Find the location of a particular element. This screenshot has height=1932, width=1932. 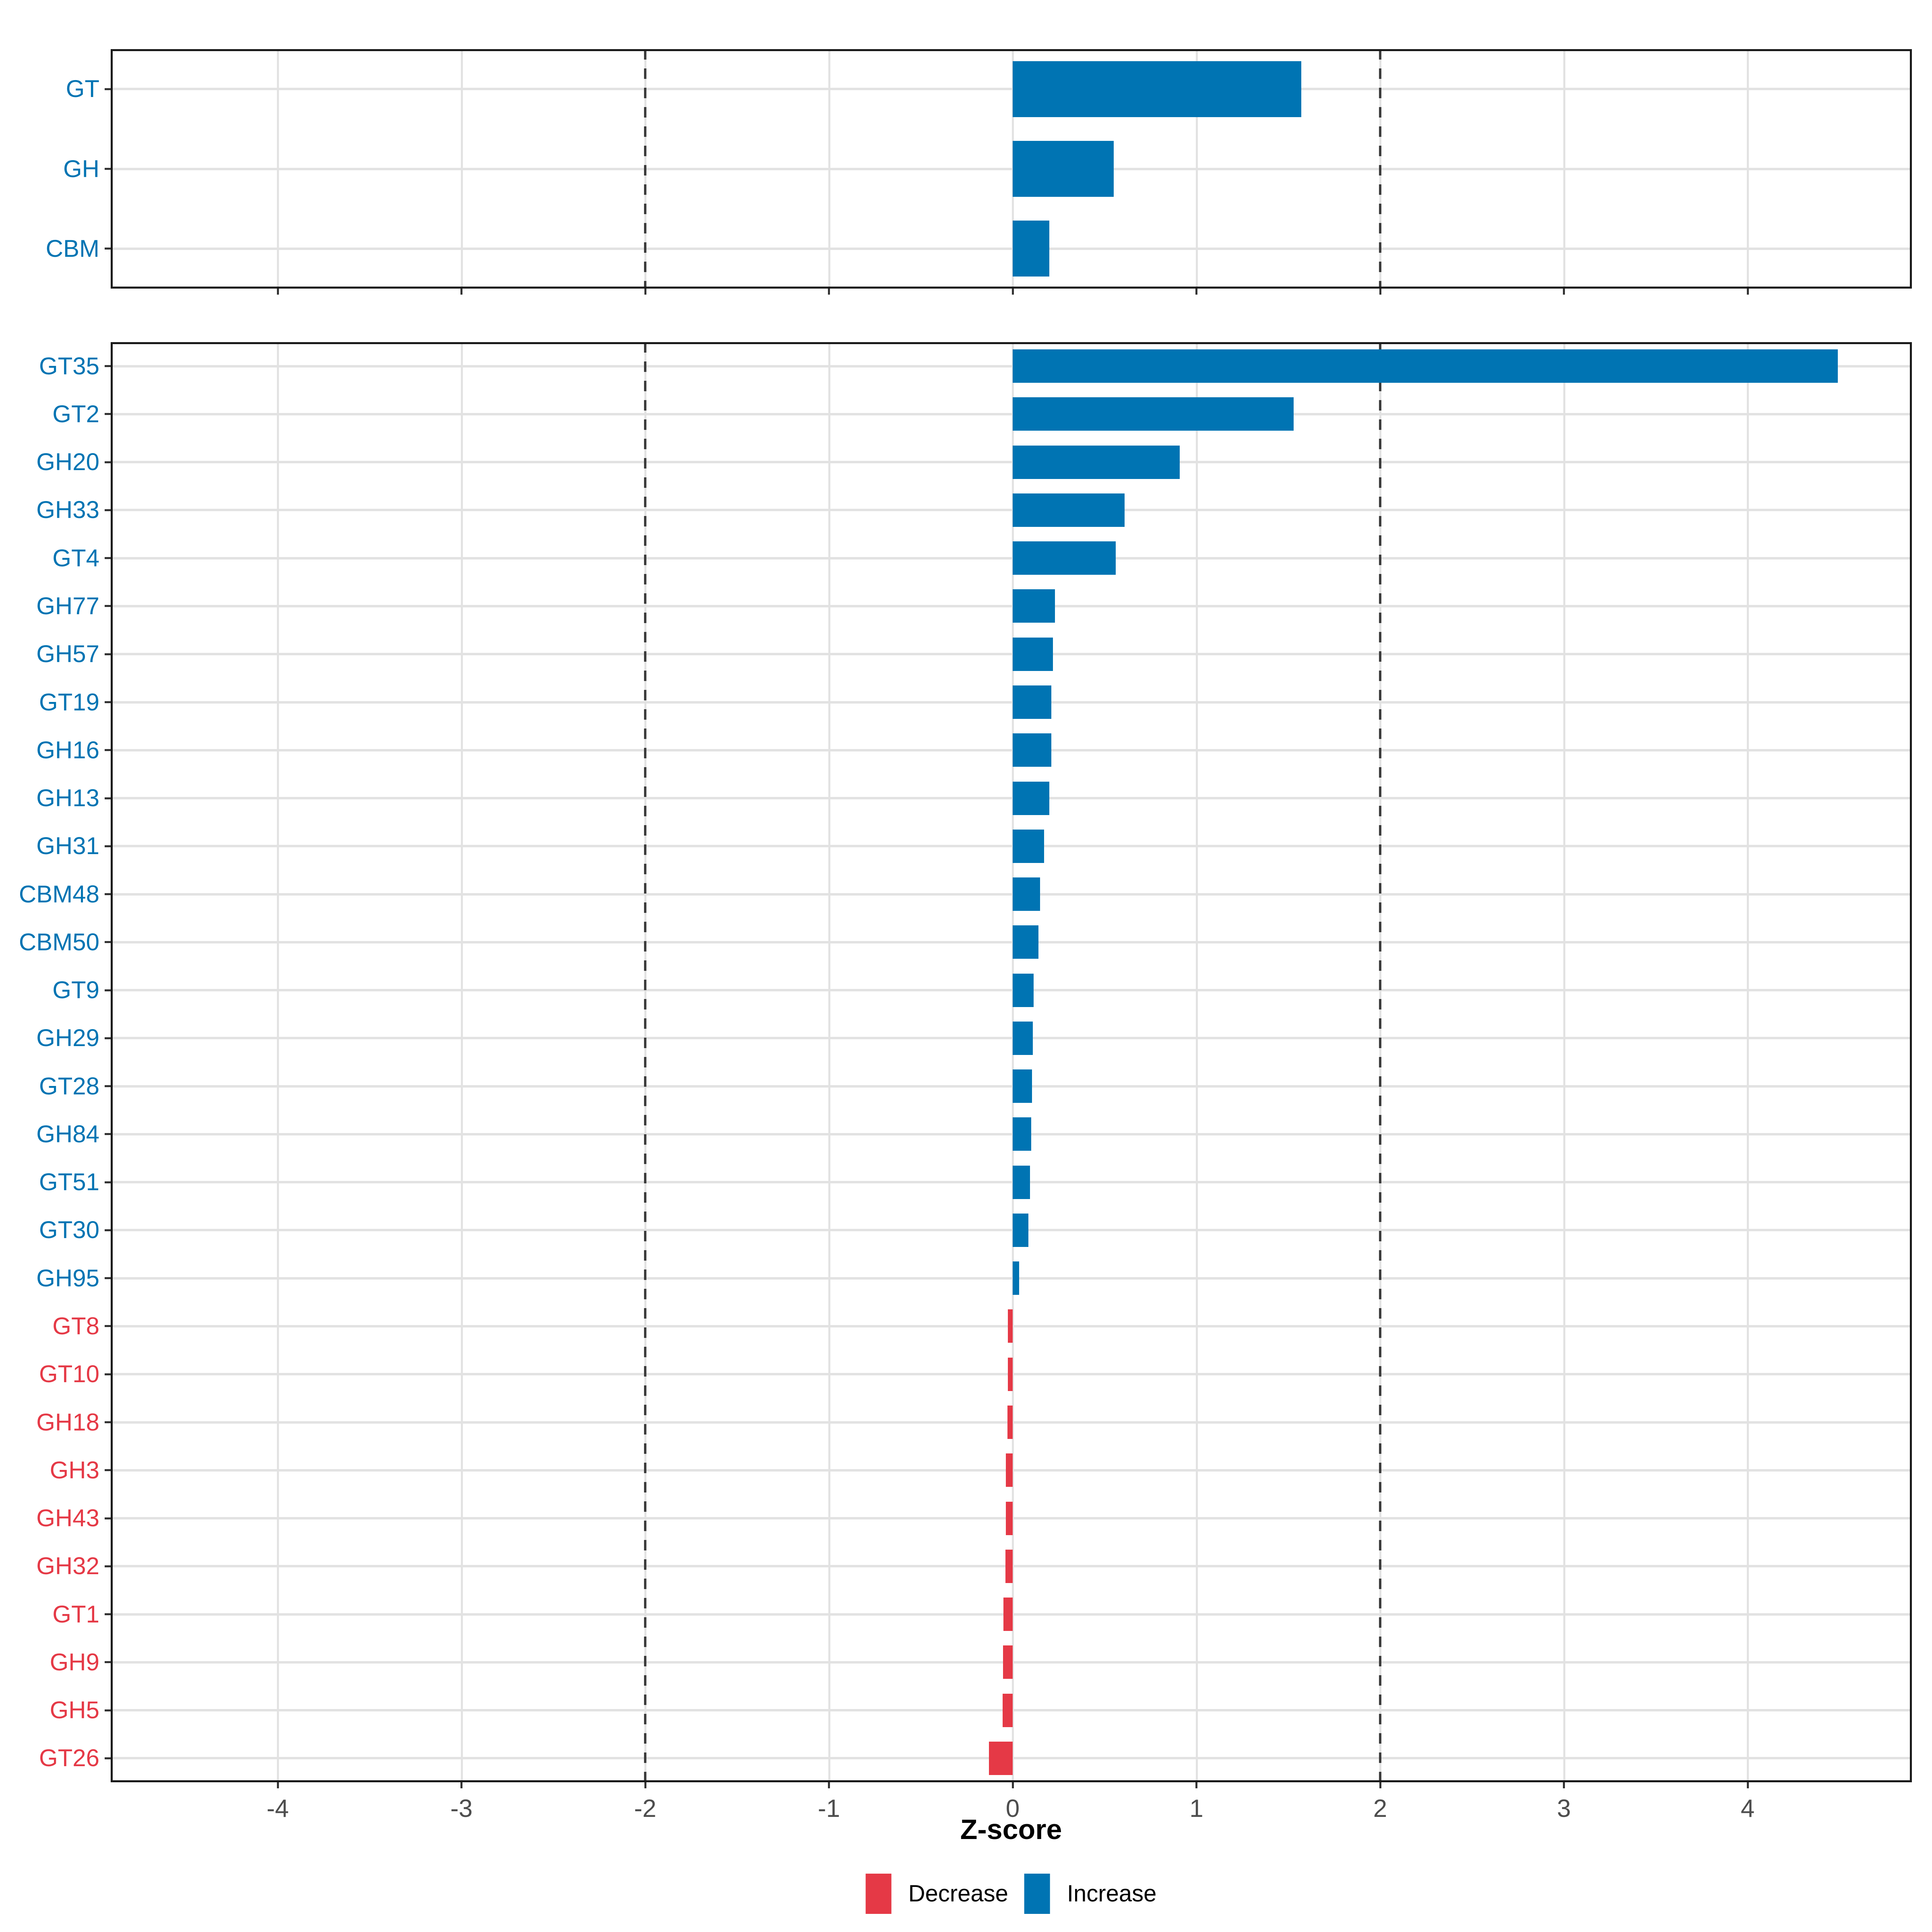

category-label-GT30: GT30 is located at coordinates (69, 1230).